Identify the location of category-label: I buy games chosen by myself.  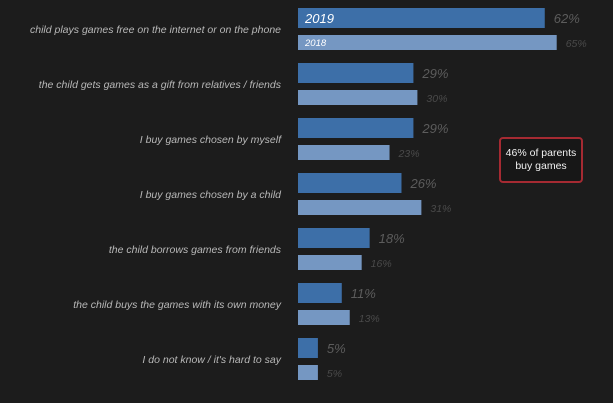
(211, 140).